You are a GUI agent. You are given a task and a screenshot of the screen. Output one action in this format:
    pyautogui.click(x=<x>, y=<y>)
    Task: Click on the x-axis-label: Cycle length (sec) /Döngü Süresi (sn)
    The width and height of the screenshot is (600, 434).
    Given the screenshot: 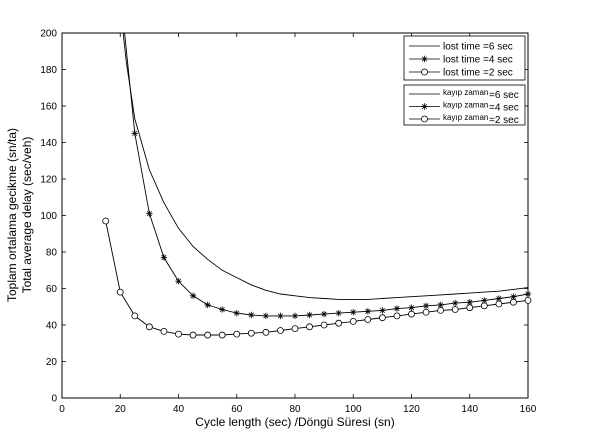 What is the action you would take?
    pyautogui.click(x=294, y=422)
    